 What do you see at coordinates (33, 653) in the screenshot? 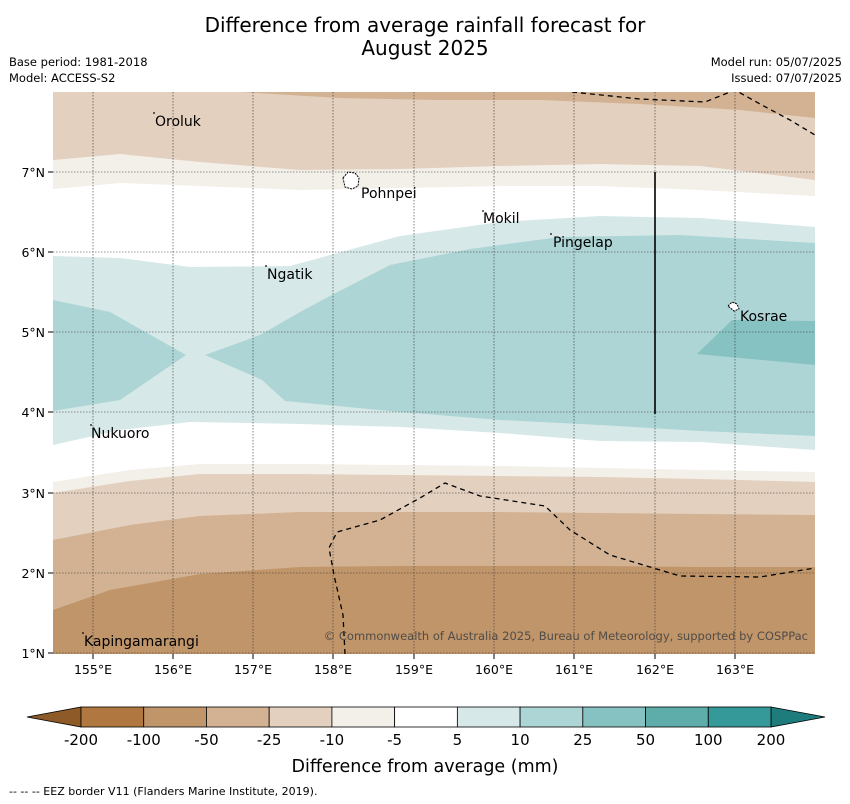
I see `ylabel-1: 1°N` at bounding box center [33, 653].